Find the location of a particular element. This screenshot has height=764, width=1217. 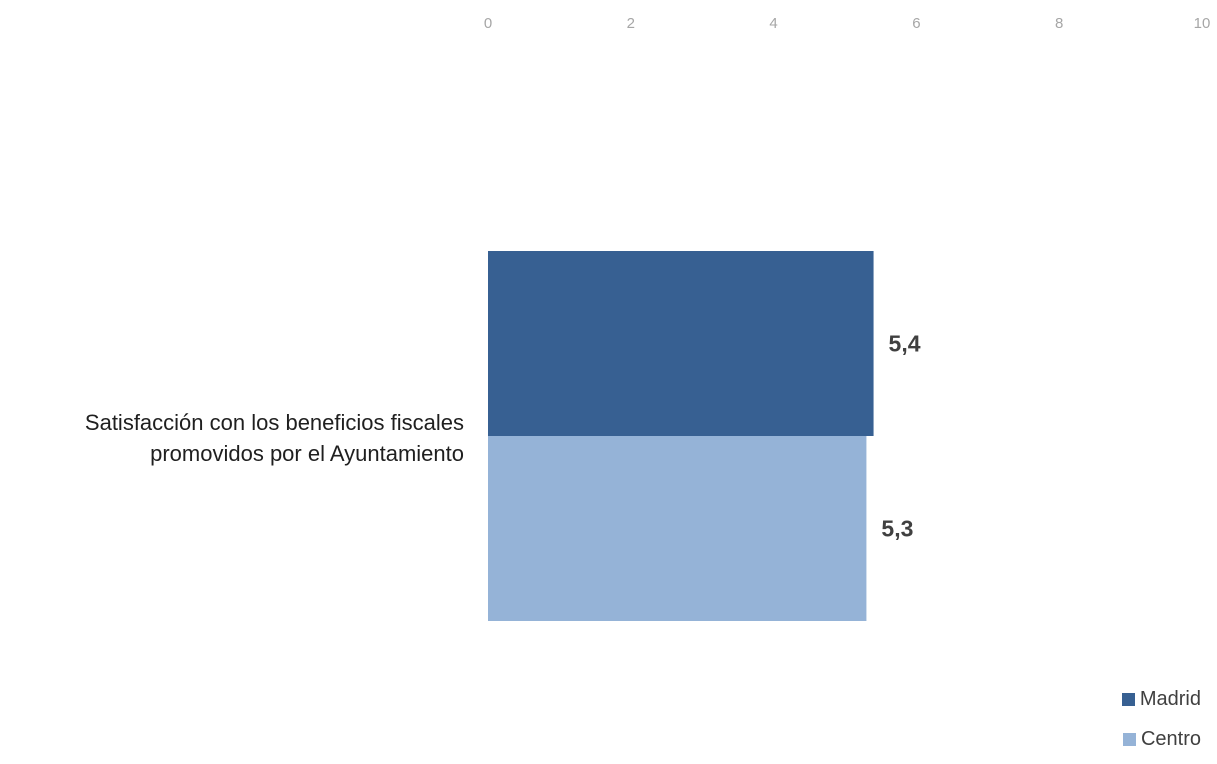

category-label: Satisfacción con los beneficios fiscales is located at coordinates (274, 422).